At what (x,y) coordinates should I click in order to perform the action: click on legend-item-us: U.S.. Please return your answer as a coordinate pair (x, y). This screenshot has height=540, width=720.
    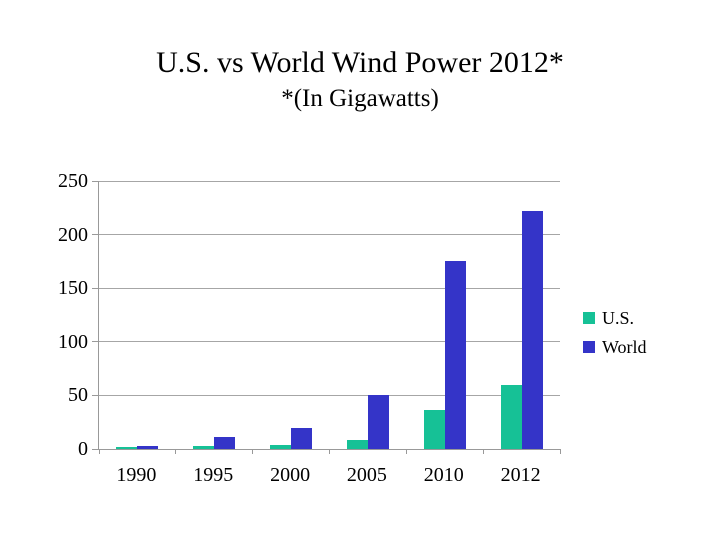
    Looking at the image, I should click on (615, 317).